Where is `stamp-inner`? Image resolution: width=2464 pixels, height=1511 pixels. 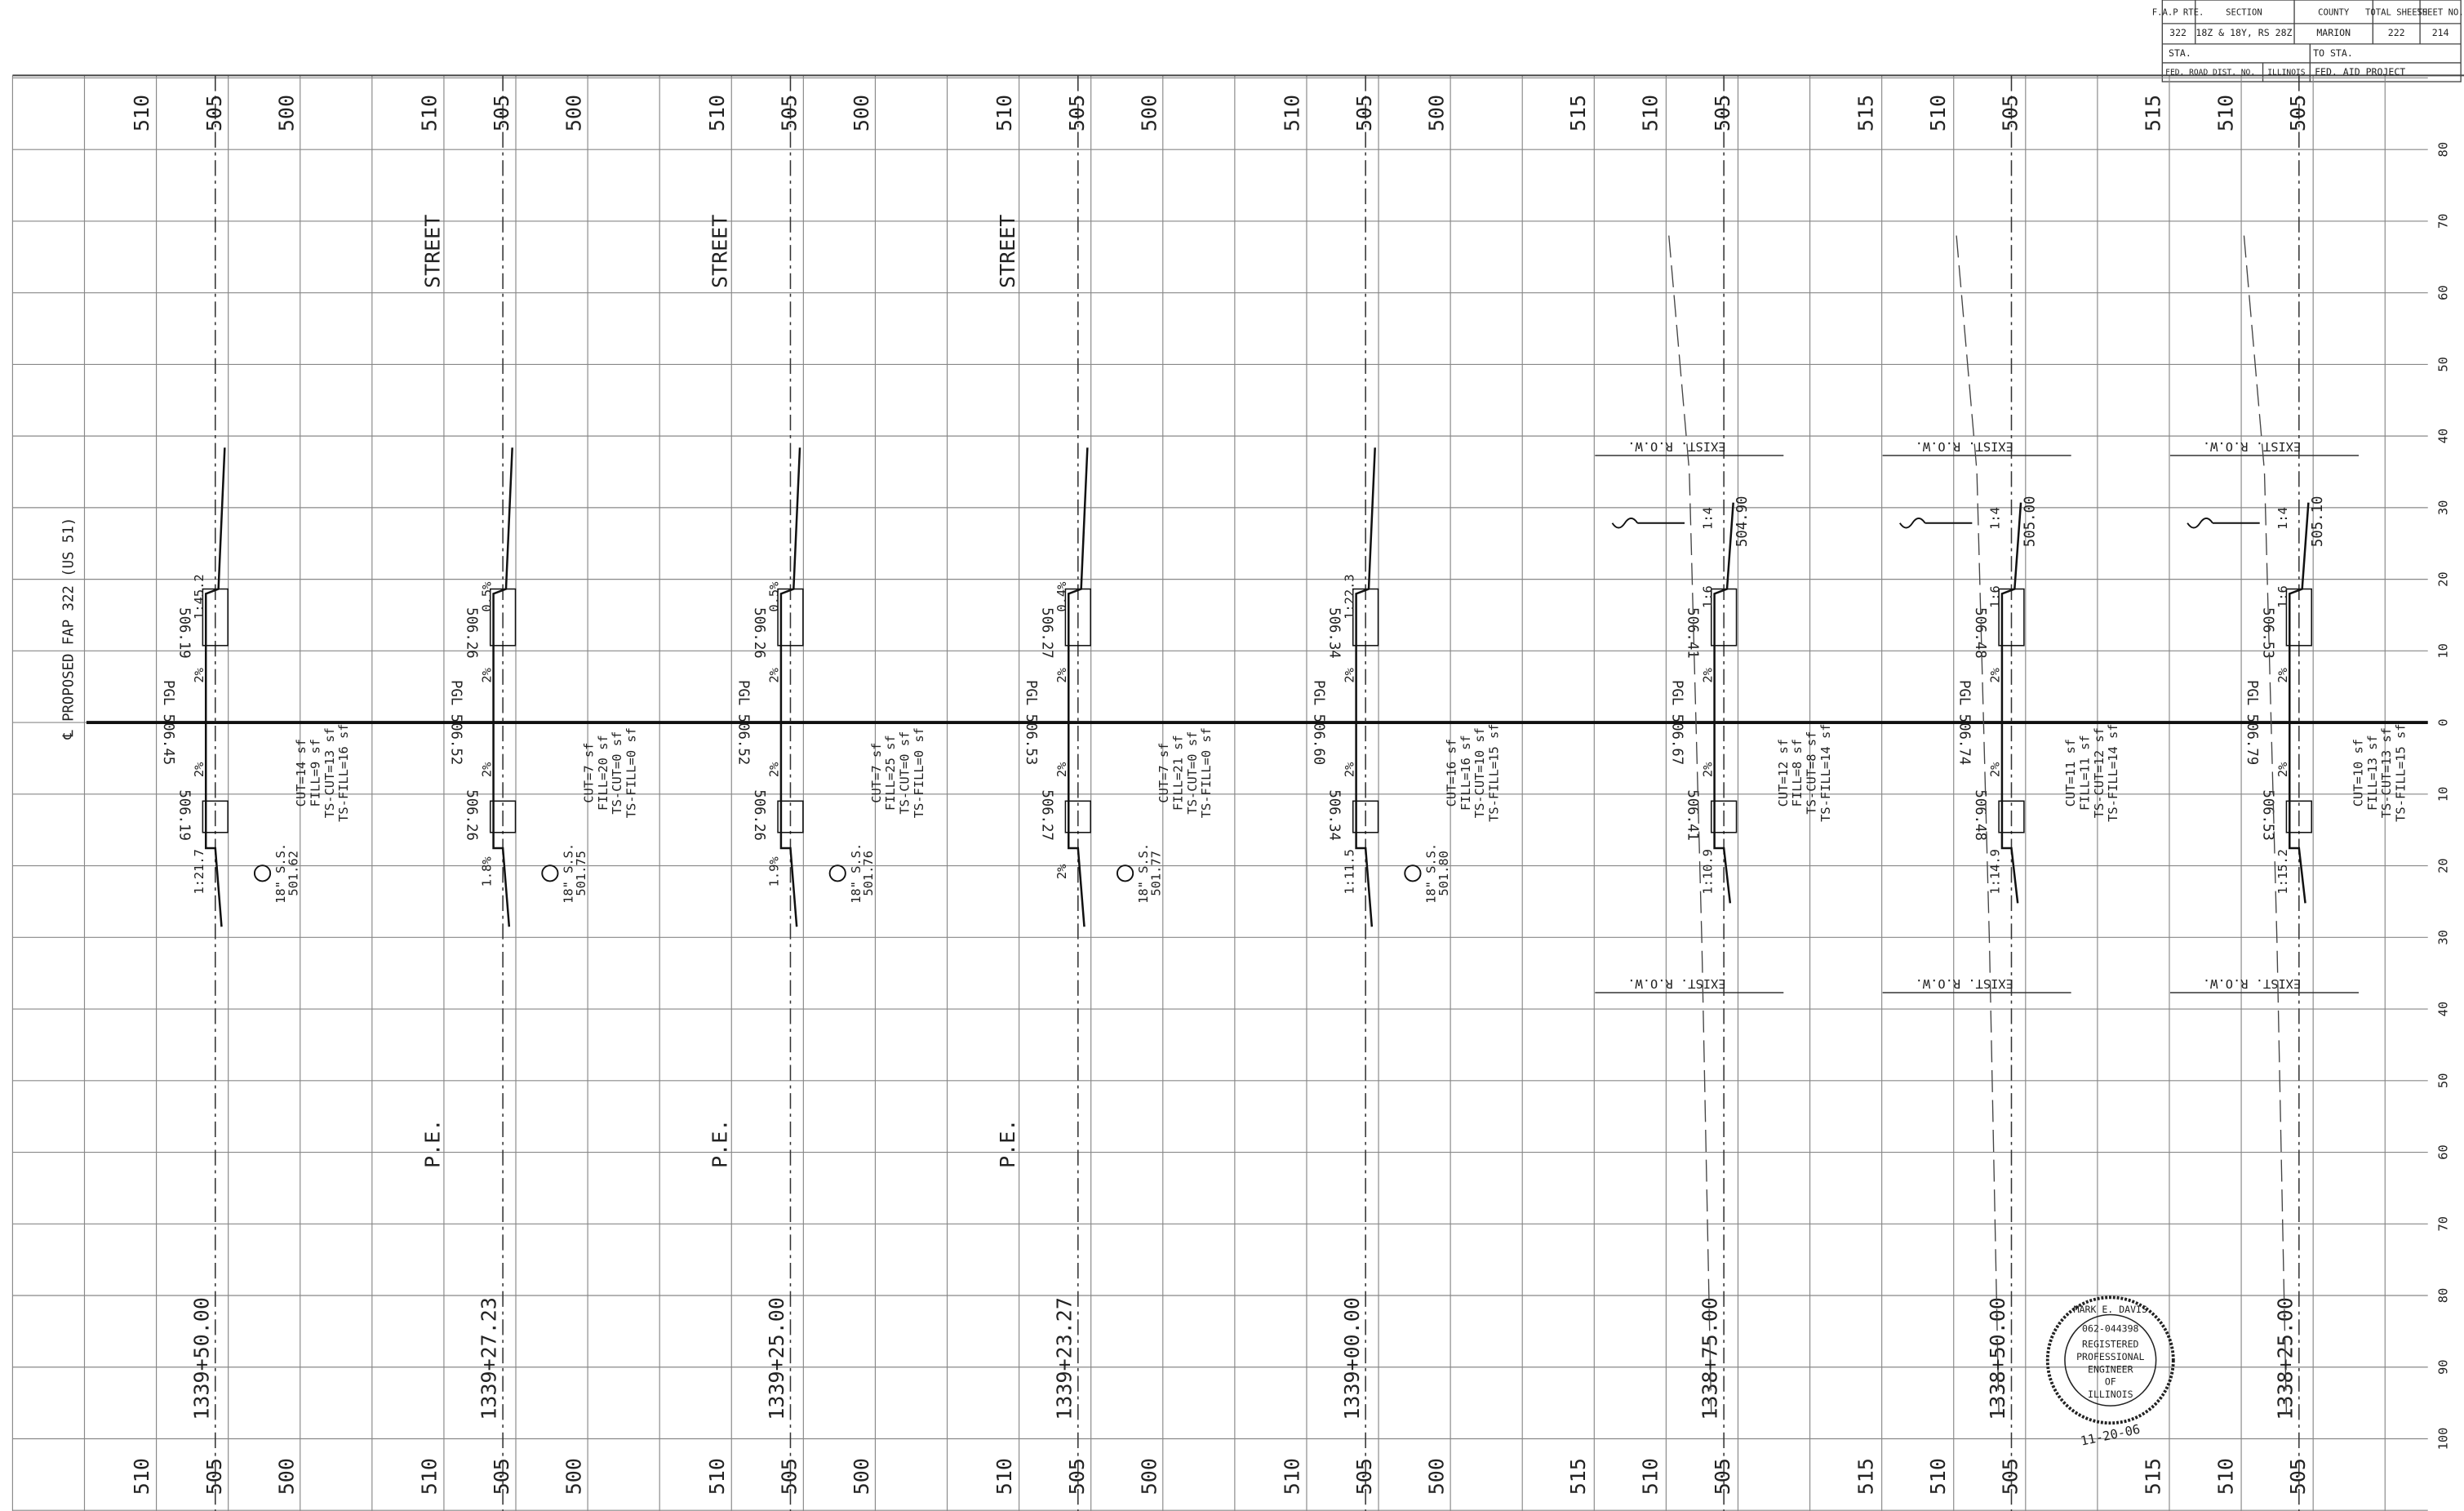 stamp-inner is located at coordinates (2110, 1360).